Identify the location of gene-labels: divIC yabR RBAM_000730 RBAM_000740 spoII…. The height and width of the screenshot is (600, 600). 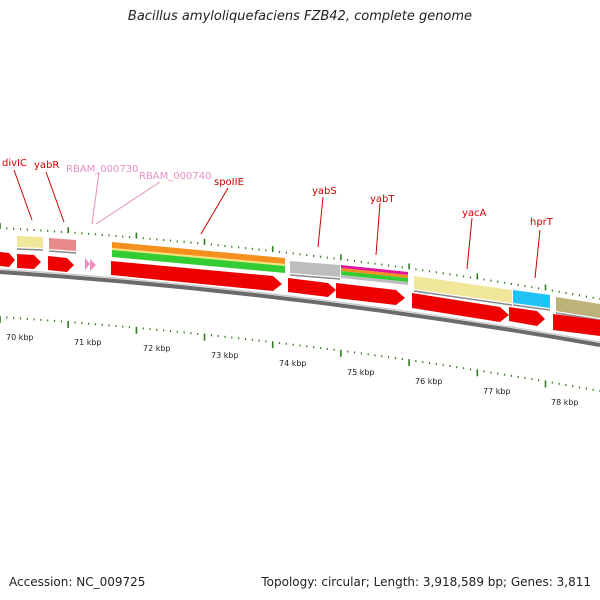
(278, 193).